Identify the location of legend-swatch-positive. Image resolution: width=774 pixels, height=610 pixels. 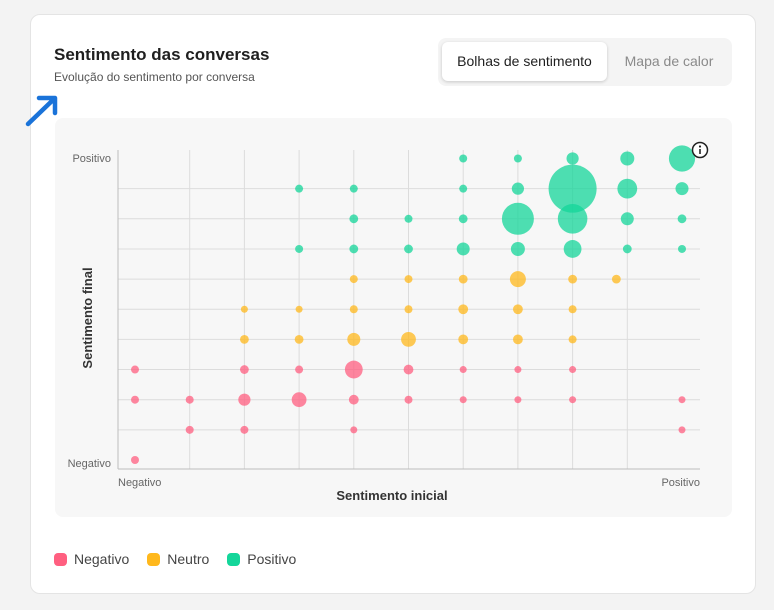
(234, 559).